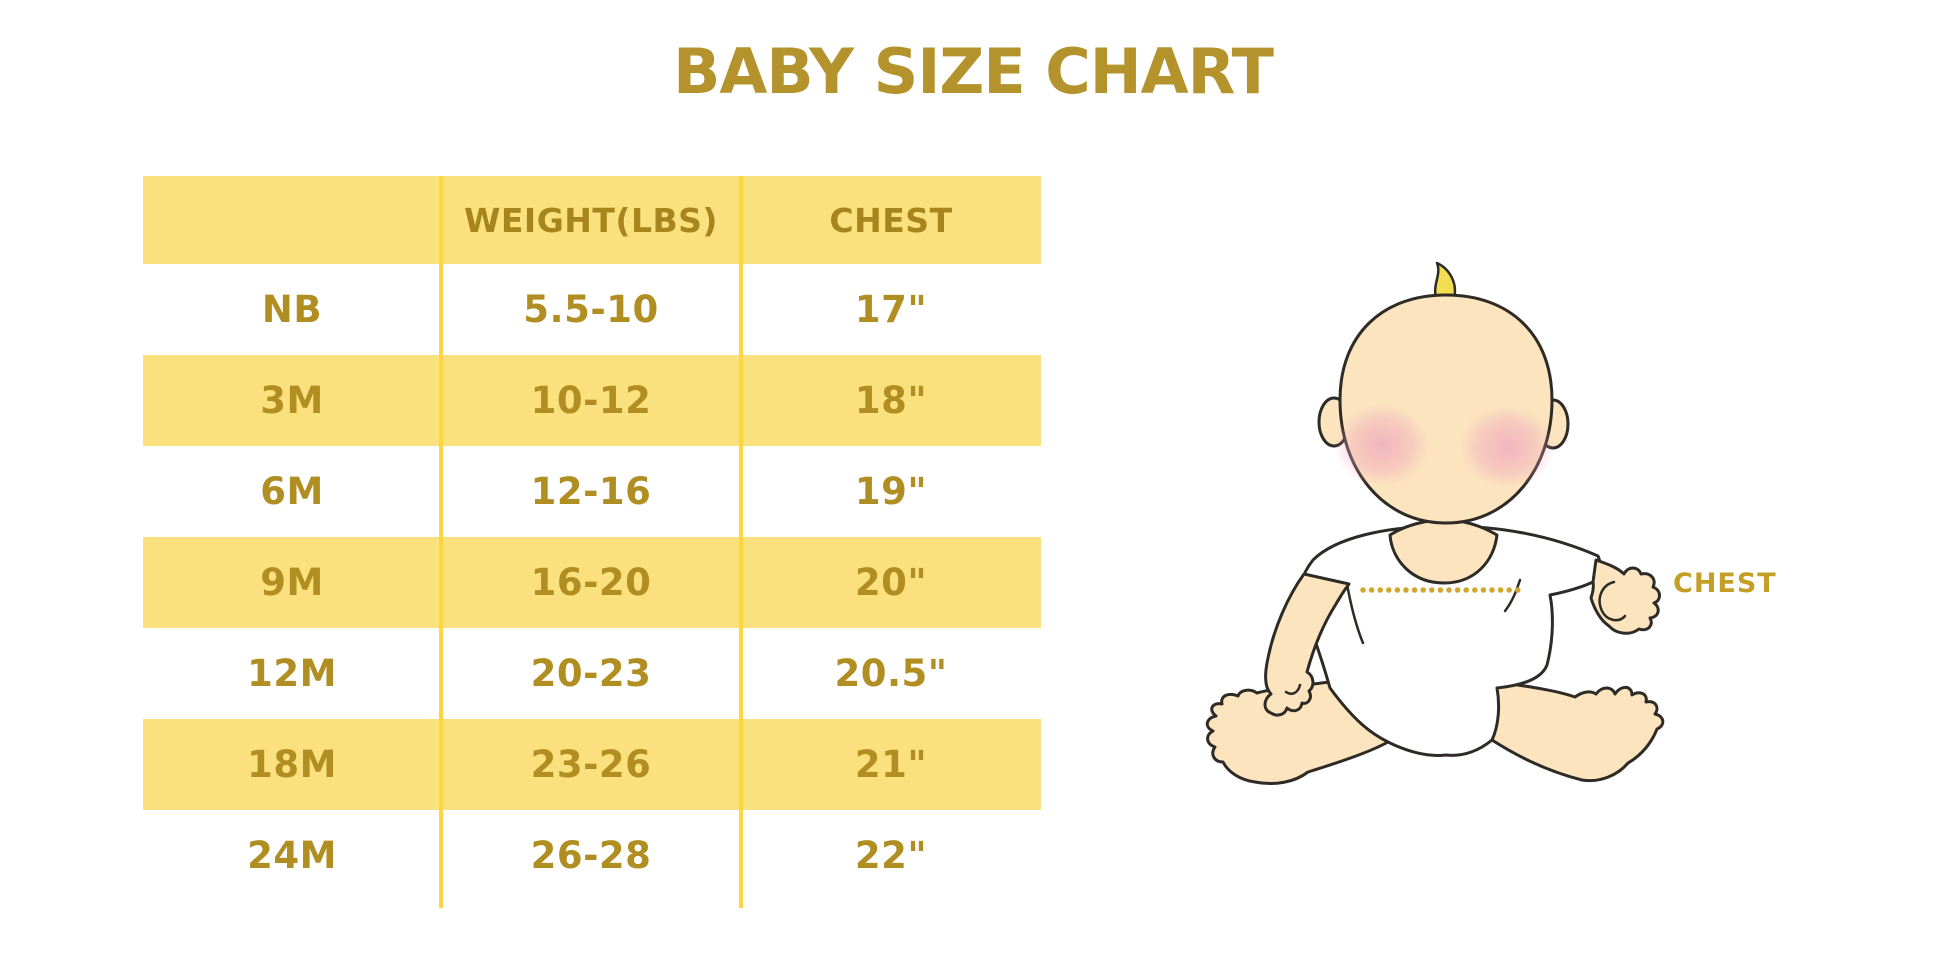 The image size is (1946, 973). I want to click on cell-chest: 19", so click(891, 491).